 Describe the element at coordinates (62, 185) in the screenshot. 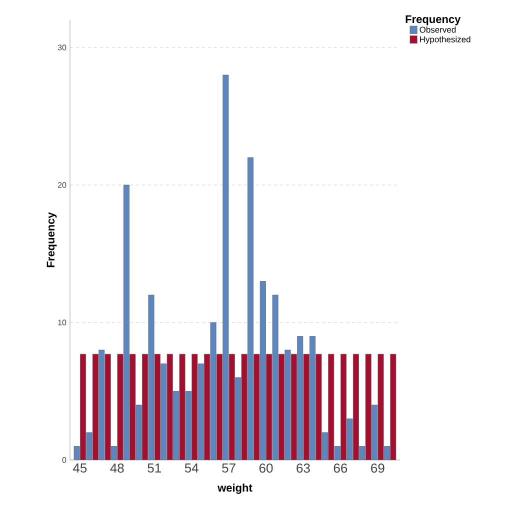

I see `y-tick-label: 20` at that location.